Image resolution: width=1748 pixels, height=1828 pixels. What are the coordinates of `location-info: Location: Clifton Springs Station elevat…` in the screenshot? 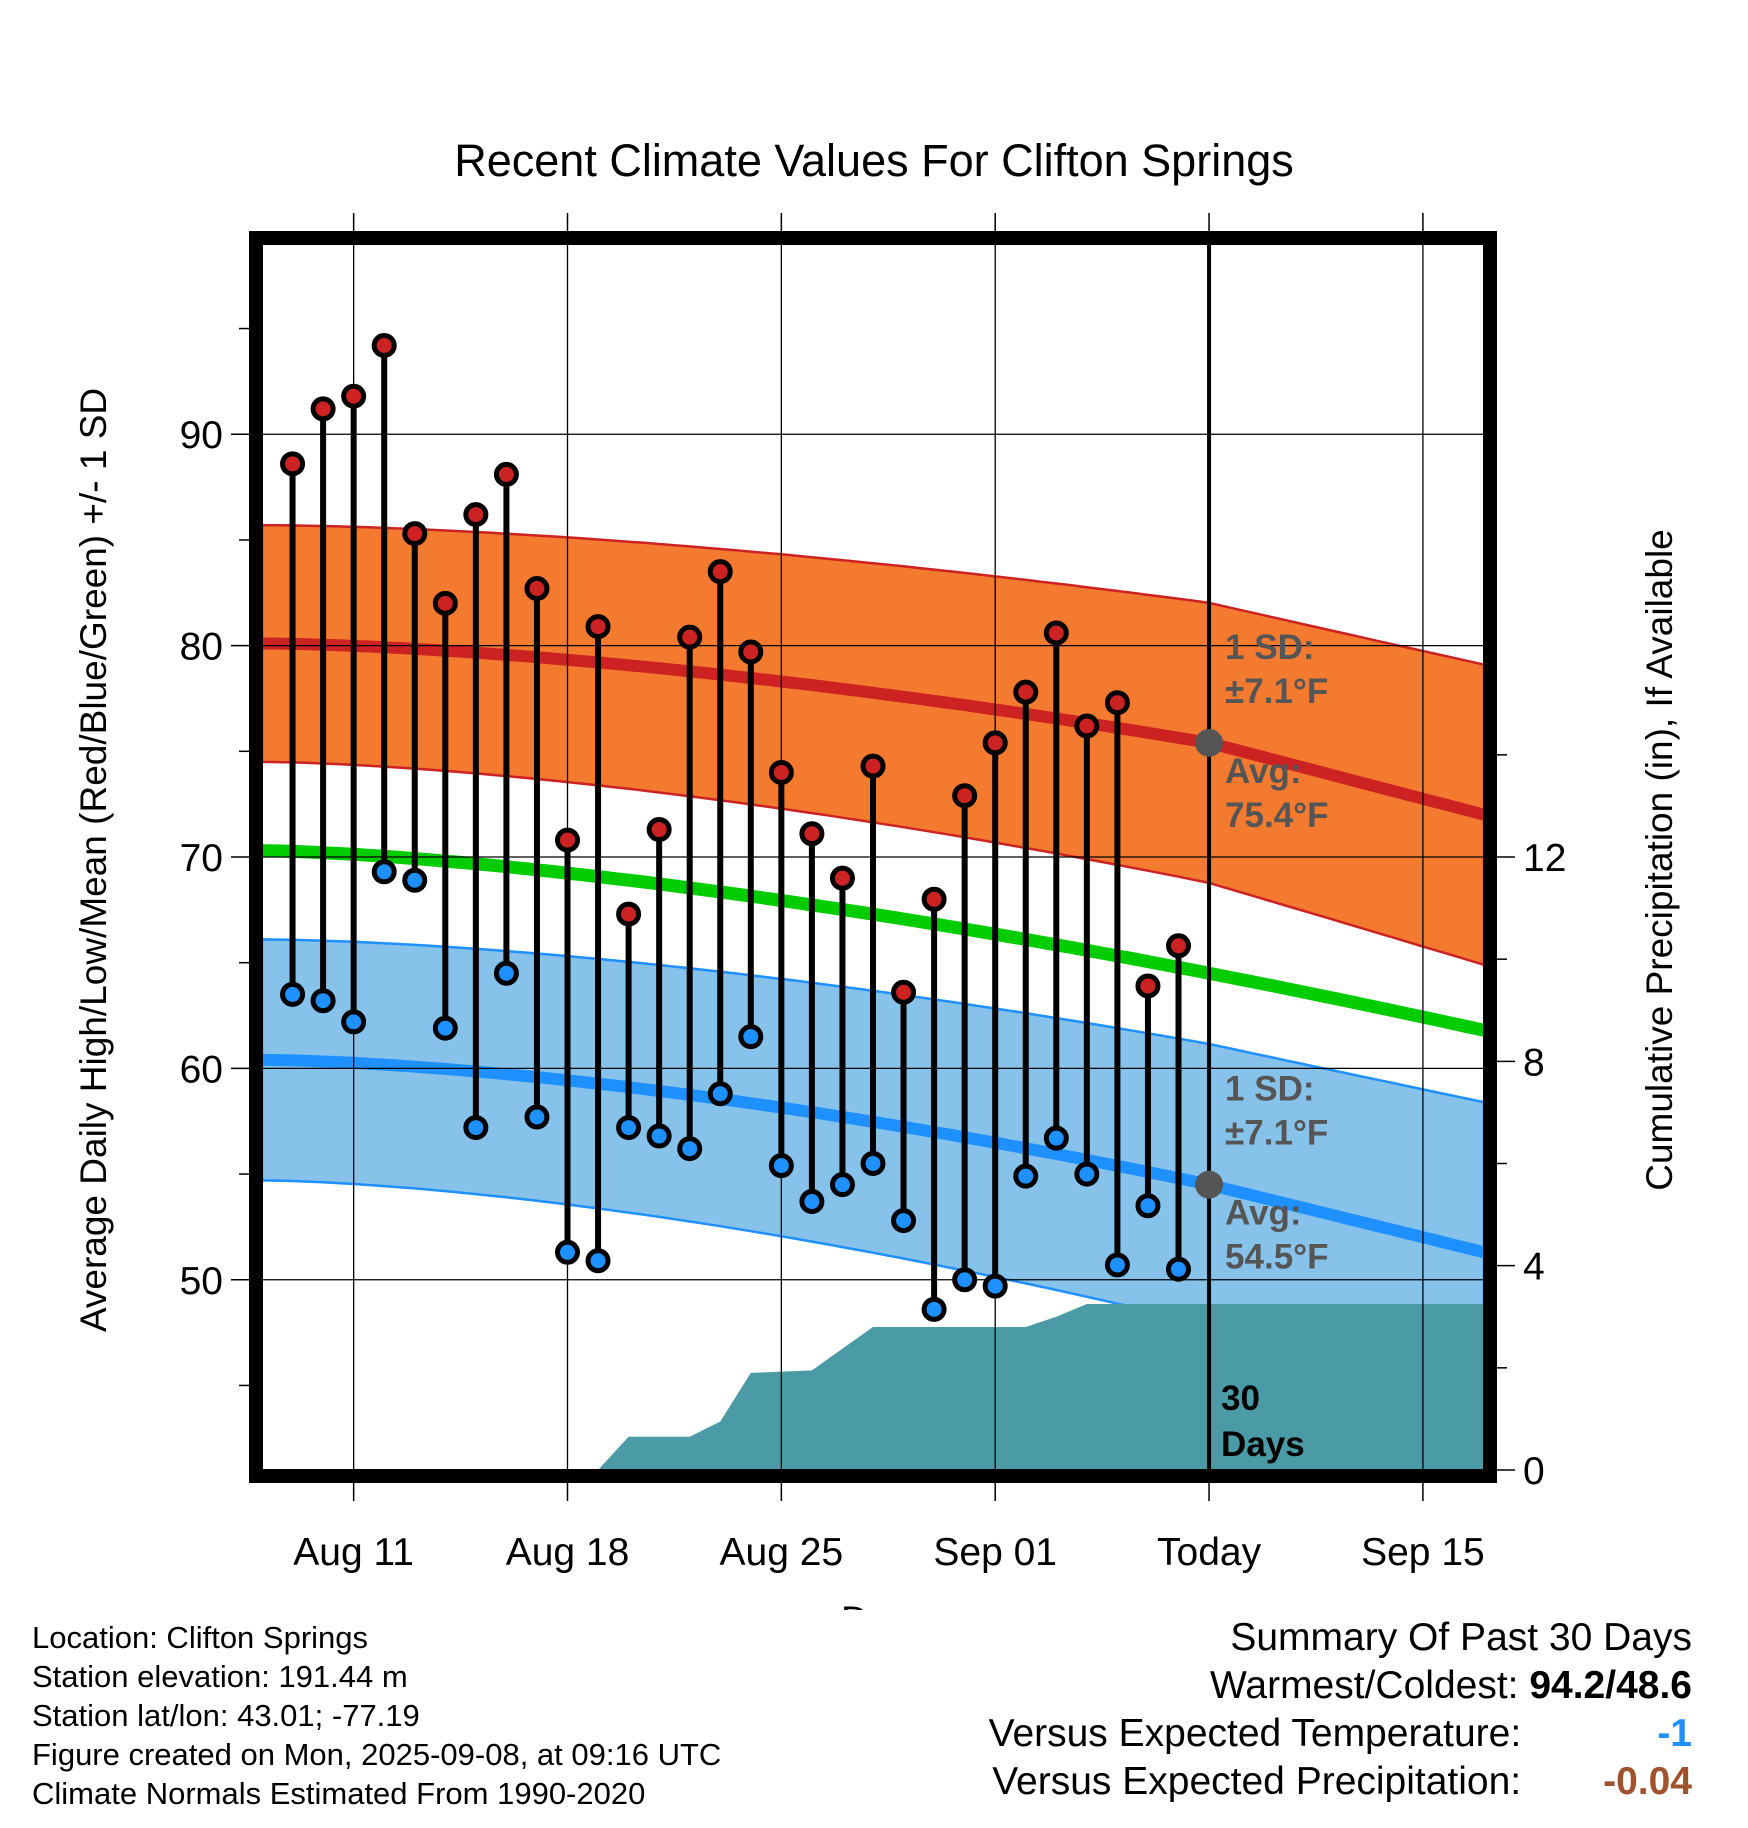 It's located at (376, 1715).